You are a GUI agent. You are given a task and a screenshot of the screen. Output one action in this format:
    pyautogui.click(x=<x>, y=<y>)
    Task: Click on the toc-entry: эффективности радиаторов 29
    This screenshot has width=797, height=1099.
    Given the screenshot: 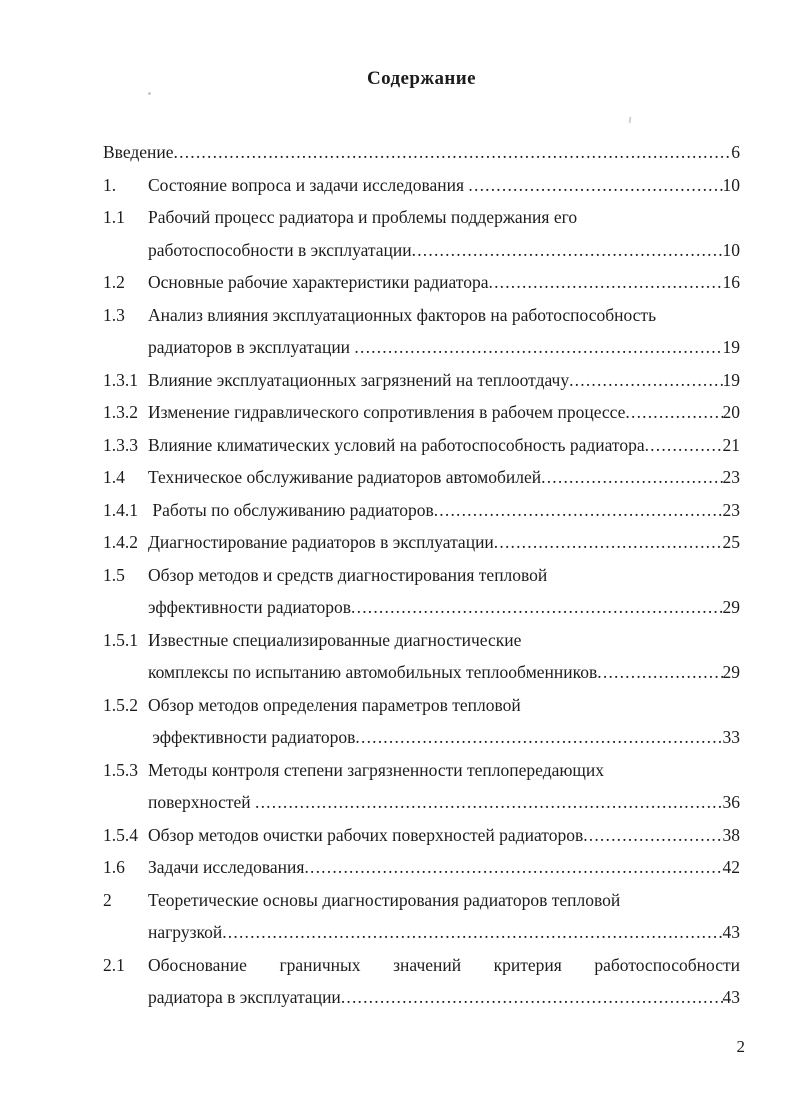 What is the action you would take?
    pyautogui.click(x=421, y=607)
    